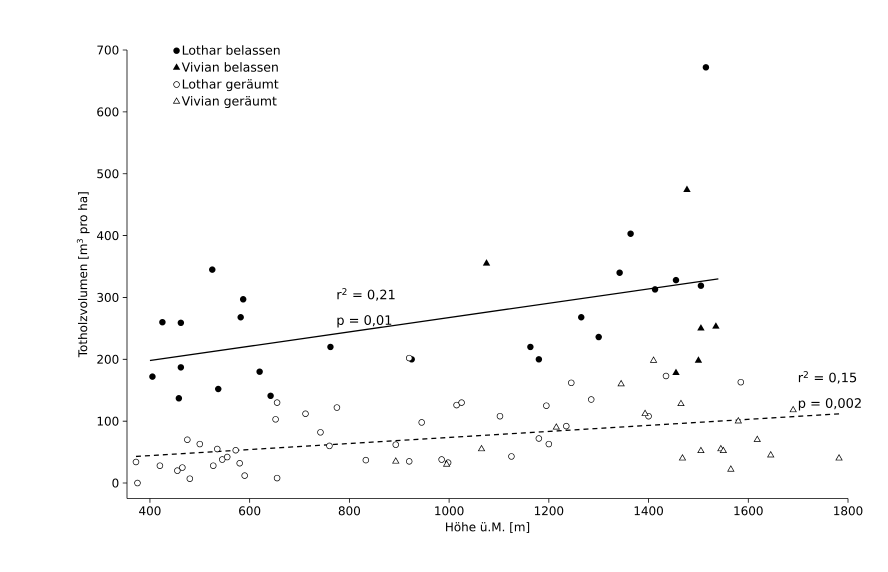 The width and height of the screenshot is (888, 572). I want to click on legend-label: Lothar belassen, so click(231, 50).